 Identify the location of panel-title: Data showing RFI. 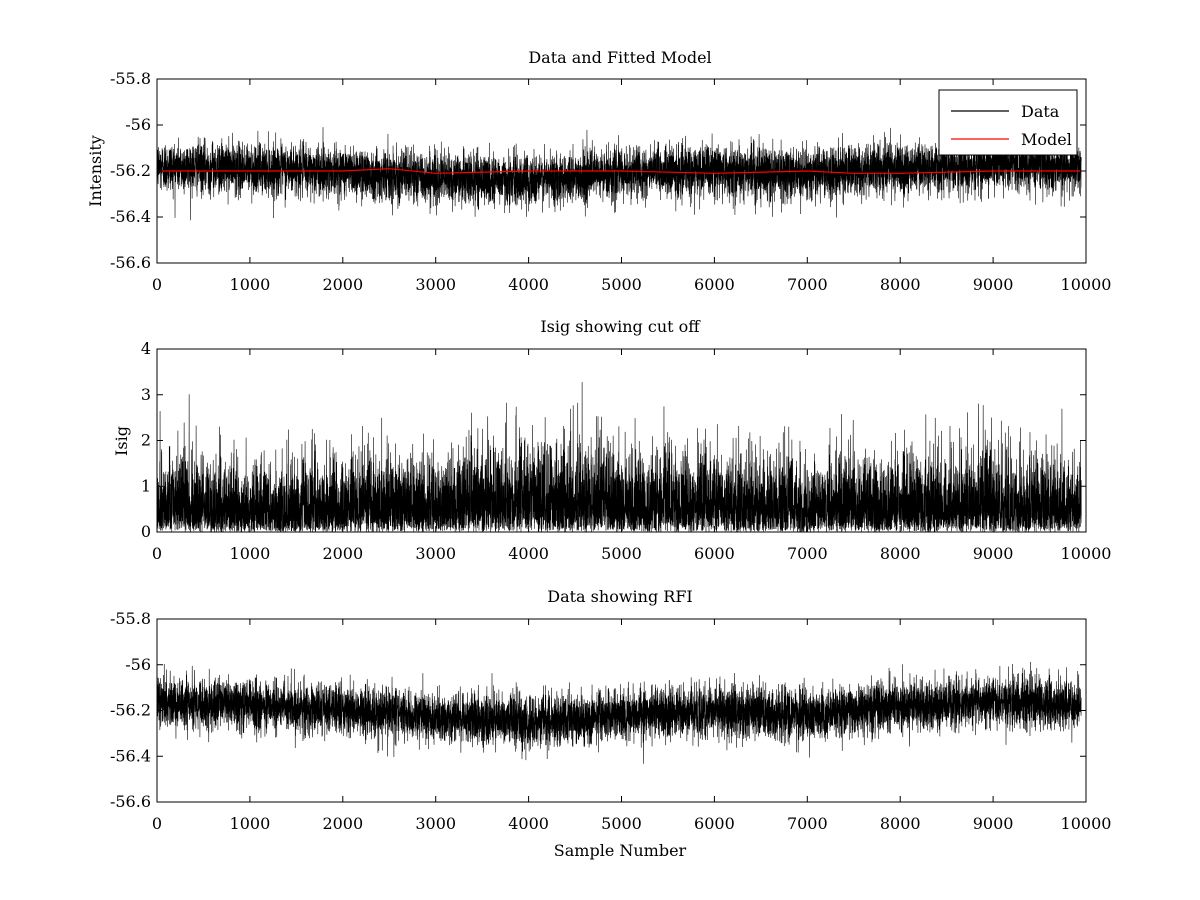
(619, 596).